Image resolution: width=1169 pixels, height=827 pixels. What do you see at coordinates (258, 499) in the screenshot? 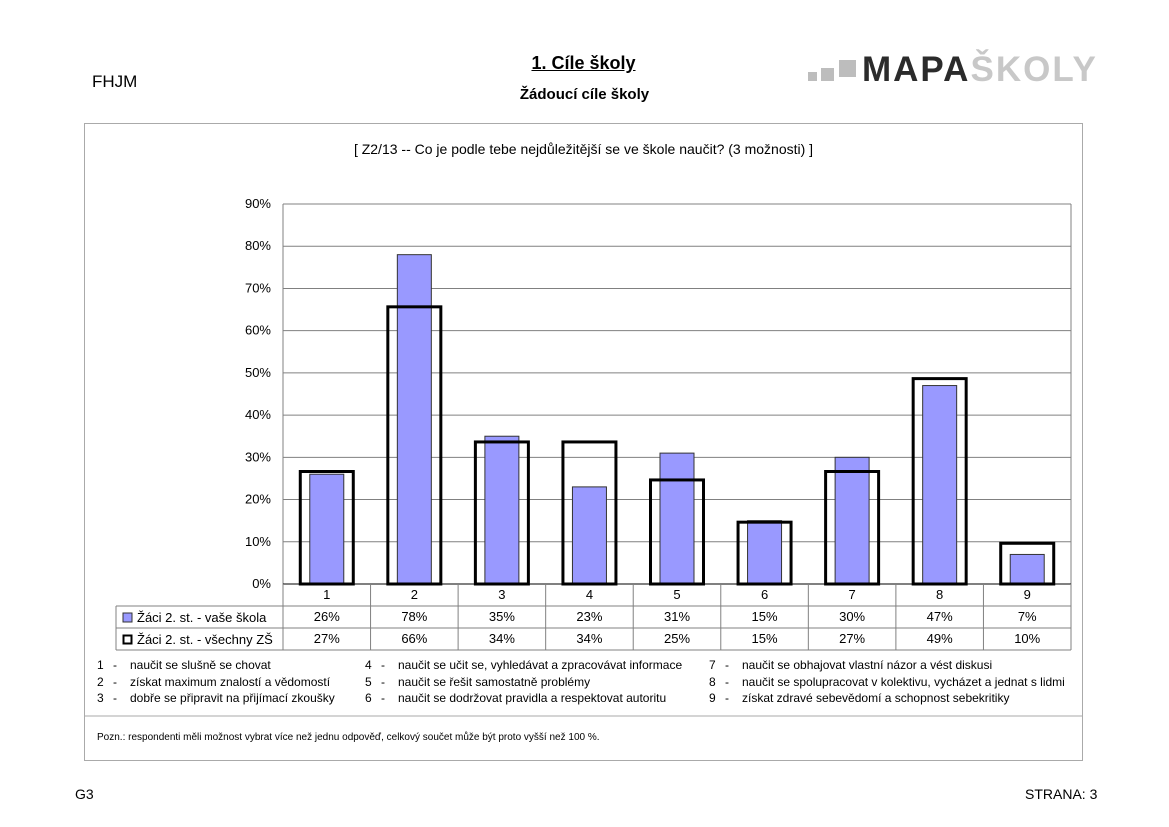
I see `y-tick-label: 20%` at bounding box center [258, 499].